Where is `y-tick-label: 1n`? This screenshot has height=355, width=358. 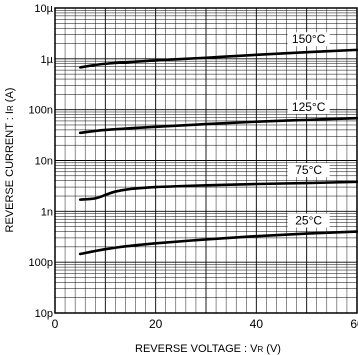 y-tick-label: 1n is located at coordinates (47, 212).